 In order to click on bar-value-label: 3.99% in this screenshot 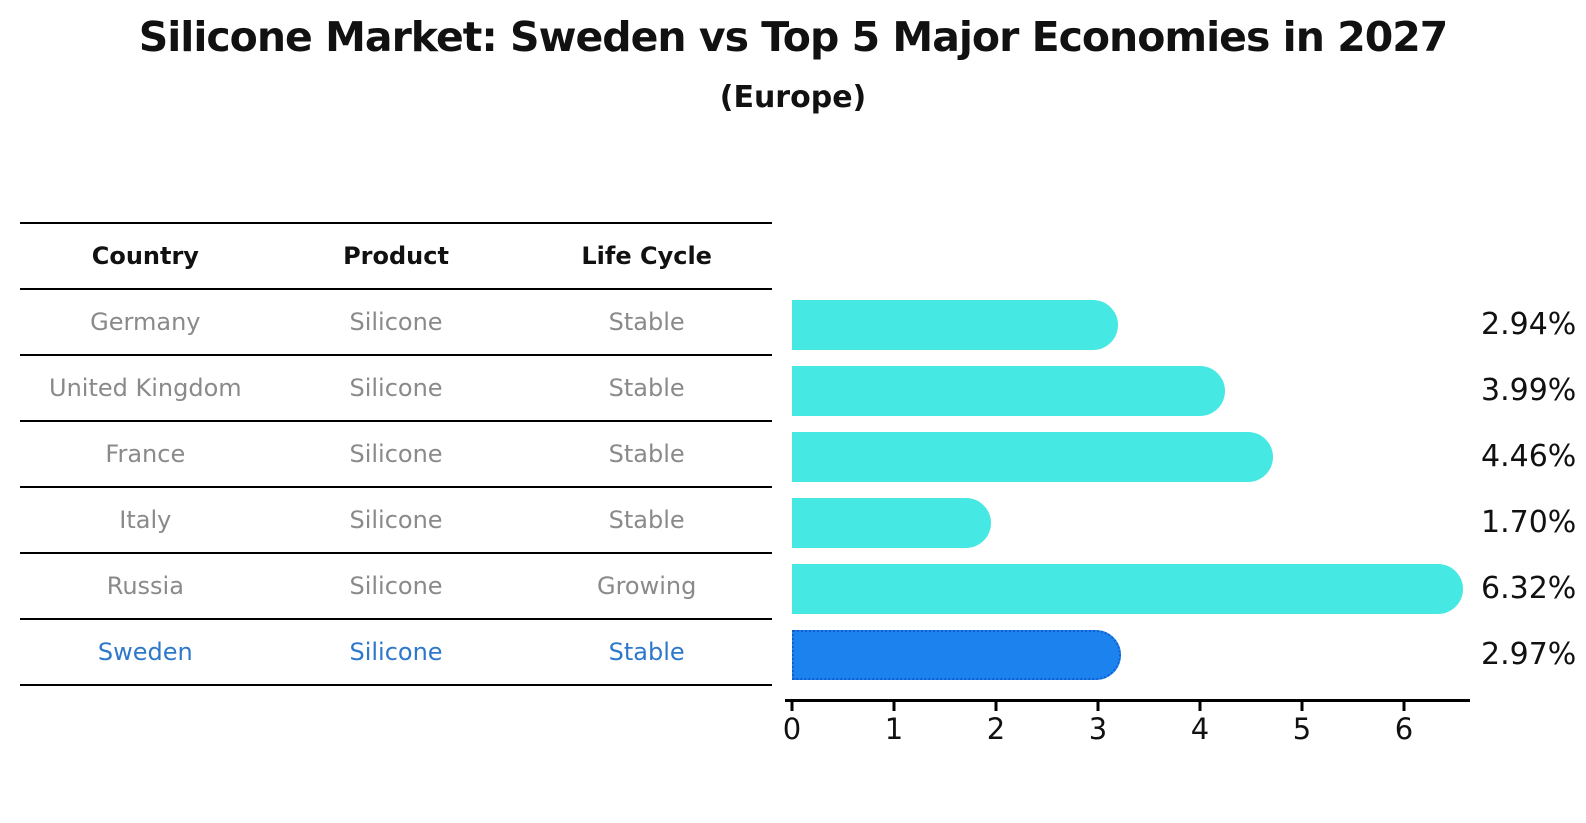, I will do `click(1529, 390)`.